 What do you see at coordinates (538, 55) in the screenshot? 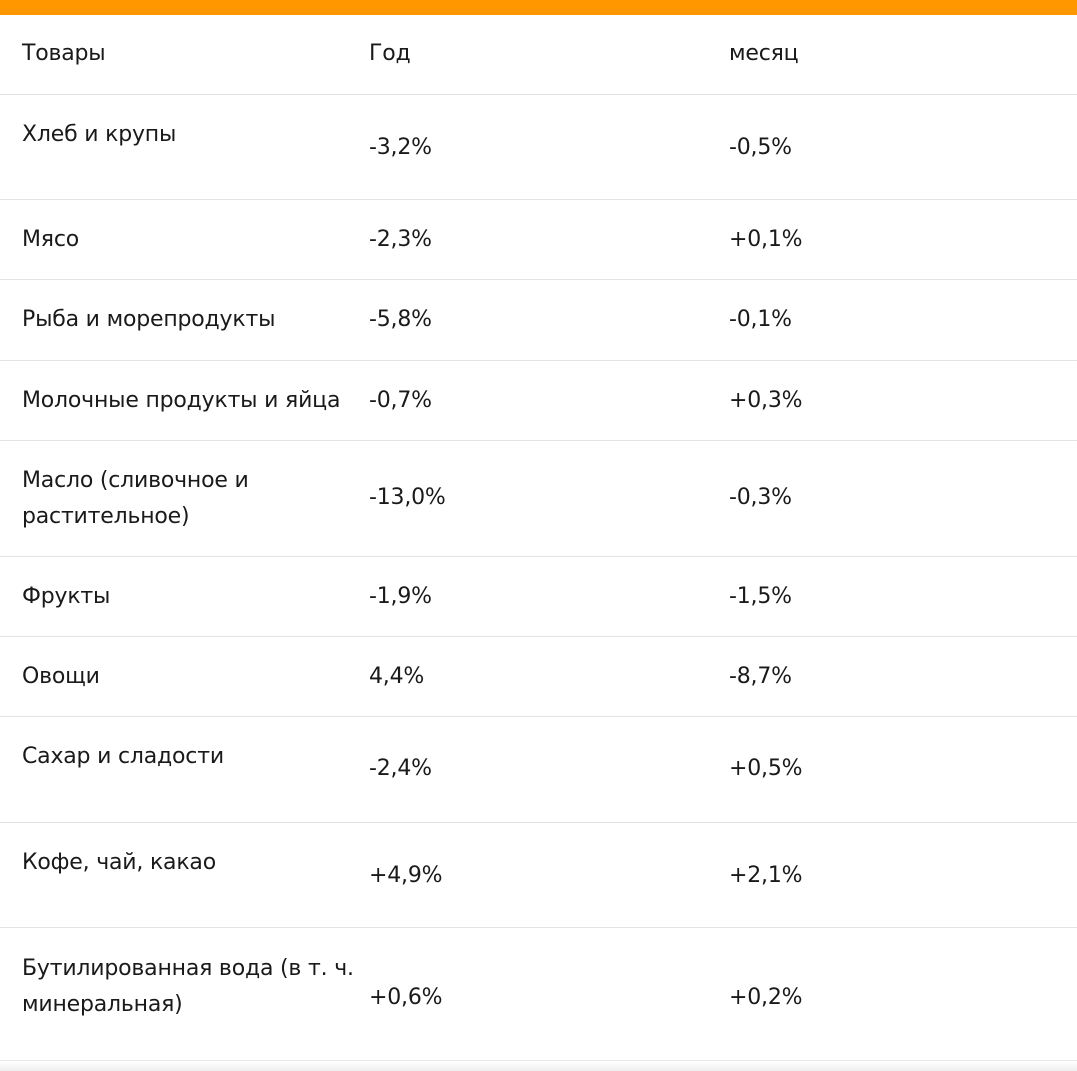
I see `table-header-row: Товары Год месяц` at bounding box center [538, 55].